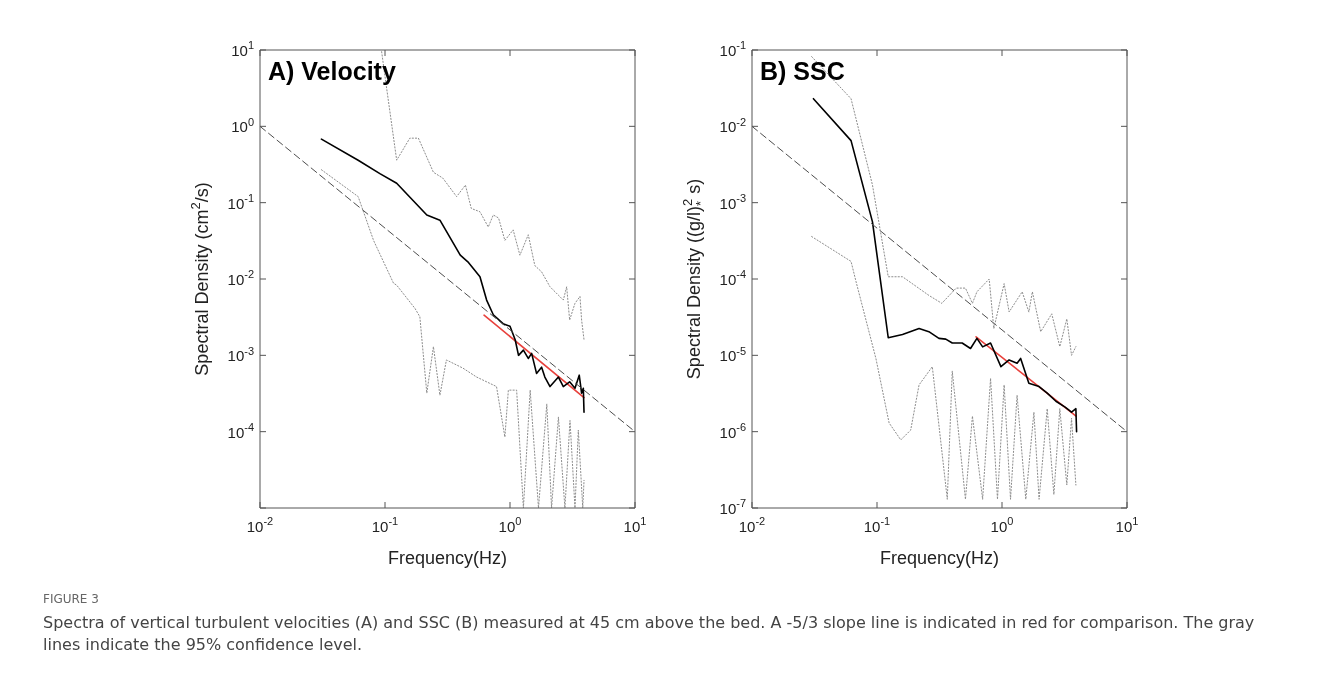 This screenshot has height=676, width=1329. Describe the element at coordinates (693, 279) in the screenshot. I see `y-axis-title: Spectral Density ((g/l)2* s)` at that location.